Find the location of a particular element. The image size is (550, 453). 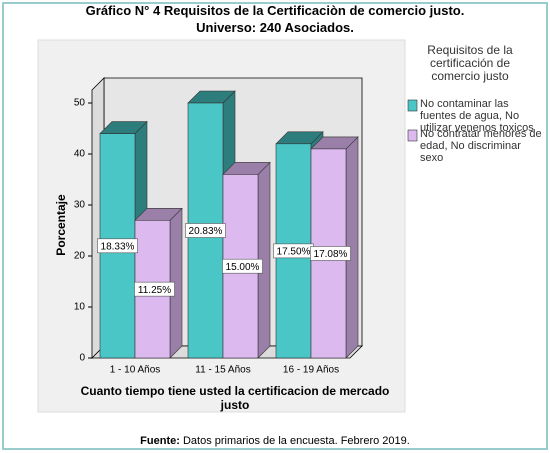

data-label: 17.08% is located at coordinates (331, 254).